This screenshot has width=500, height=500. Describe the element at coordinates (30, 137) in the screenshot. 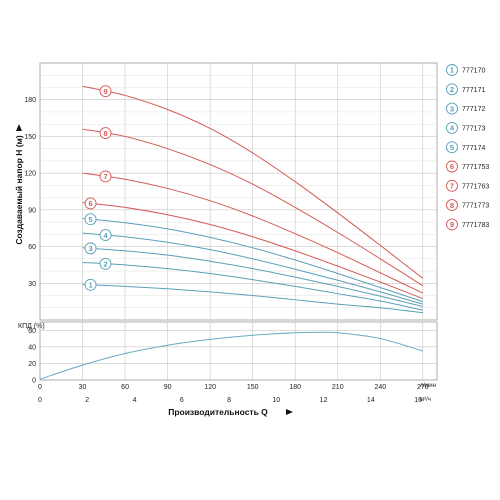

I see `y-tick-label-head: 150` at that location.